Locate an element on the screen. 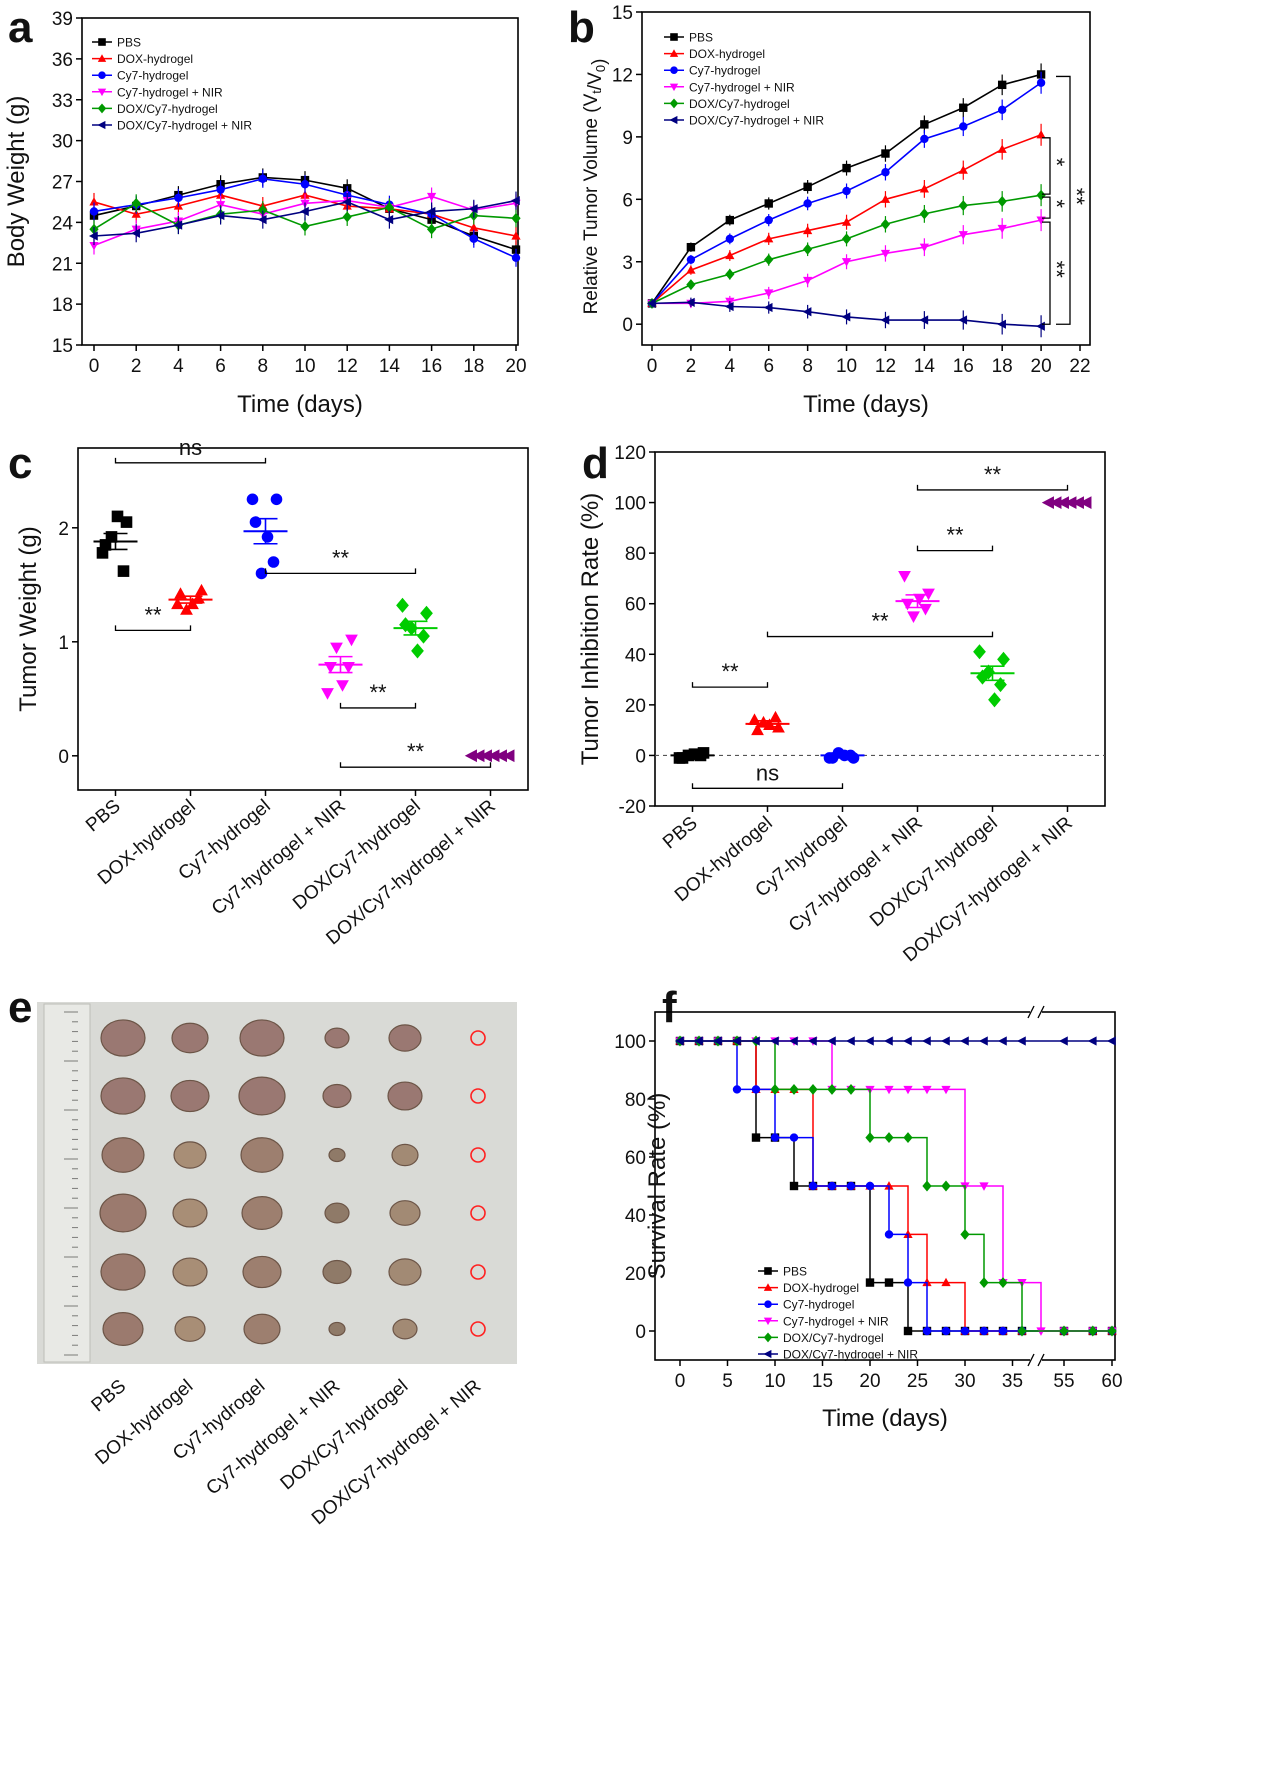 This screenshot has height=1788, width=1277. f-x-tick-label: 25 is located at coordinates (917, 1381).